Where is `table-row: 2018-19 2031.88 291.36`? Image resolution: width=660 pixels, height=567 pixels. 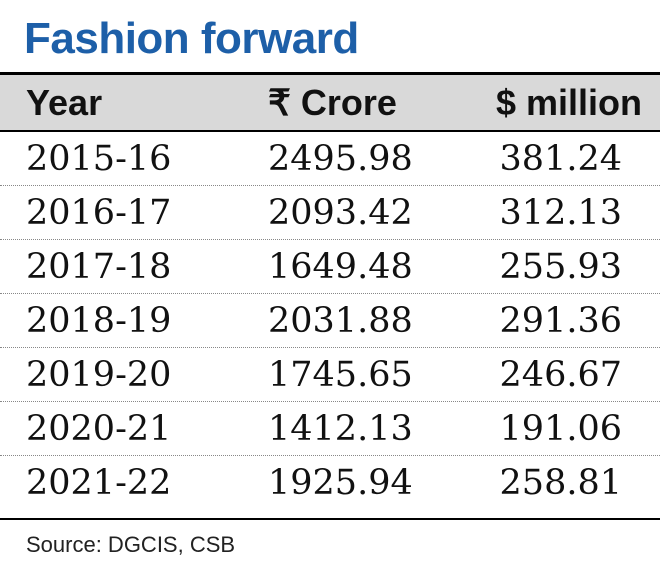 table-row: 2018-19 2031.88 291.36 is located at coordinates (330, 321).